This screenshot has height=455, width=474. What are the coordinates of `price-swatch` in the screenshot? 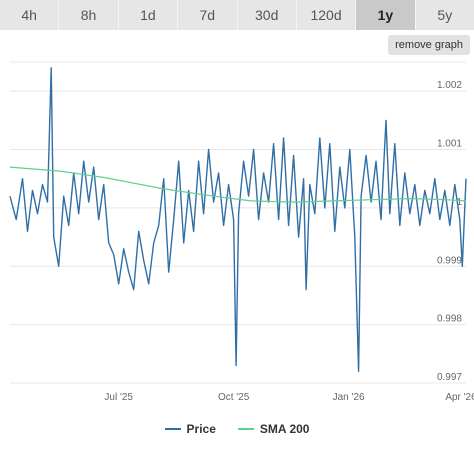 It's located at (172, 429).